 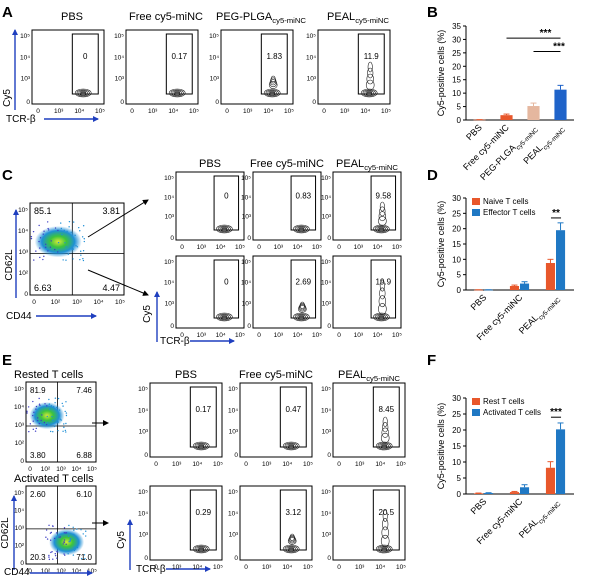 What do you see at coordinates (546, 33) in the screenshot?
I see `chart-b-sig-label: ***` at bounding box center [546, 33].